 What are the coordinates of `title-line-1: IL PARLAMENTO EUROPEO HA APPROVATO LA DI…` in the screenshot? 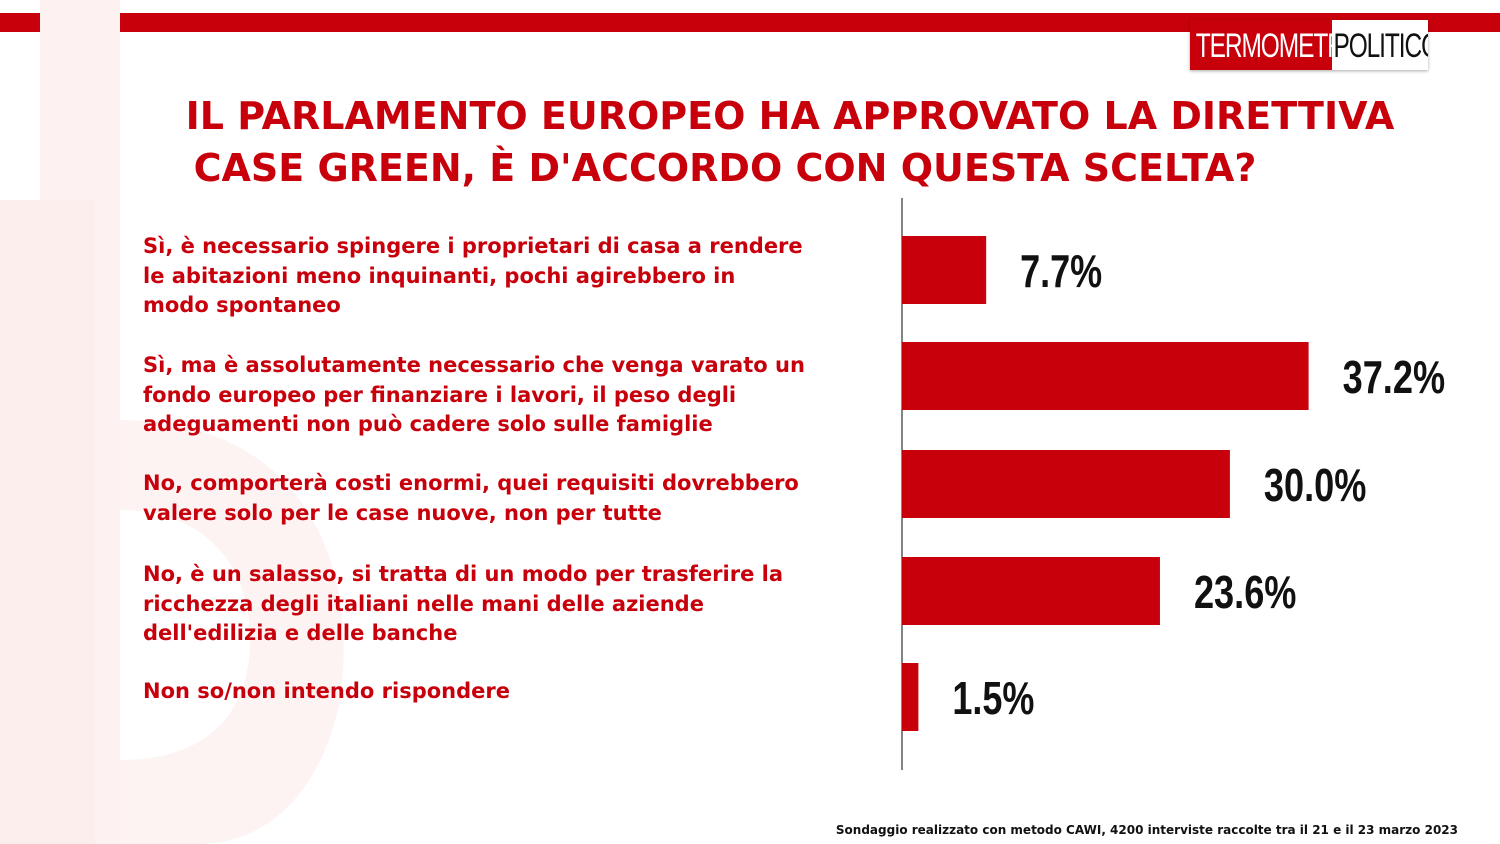 It's located at (790, 116).